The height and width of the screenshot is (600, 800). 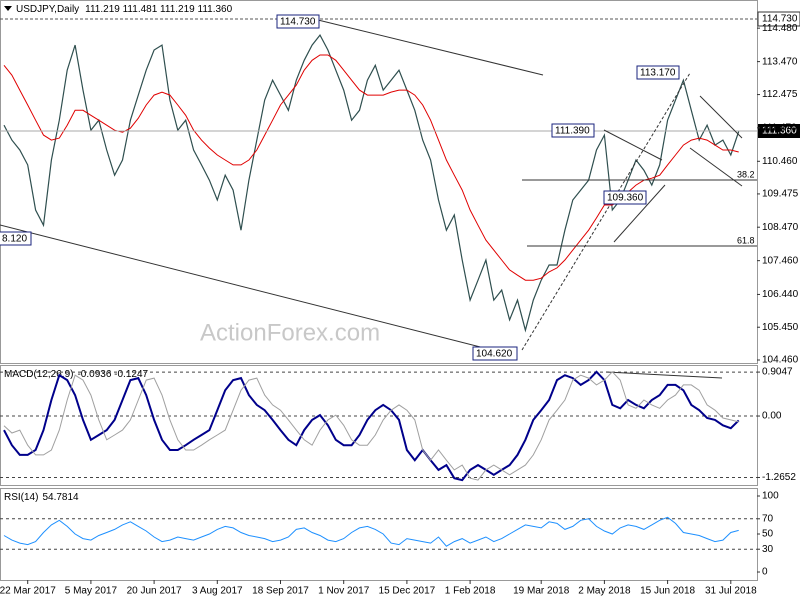 I want to click on indicator-values: -0.0936 -0.1247, so click(x=112, y=374).